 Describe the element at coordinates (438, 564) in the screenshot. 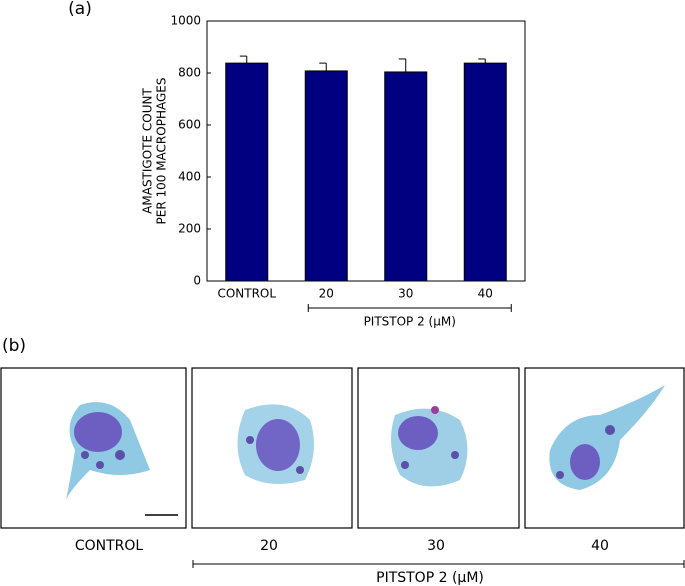

I see `group-bracket` at that location.